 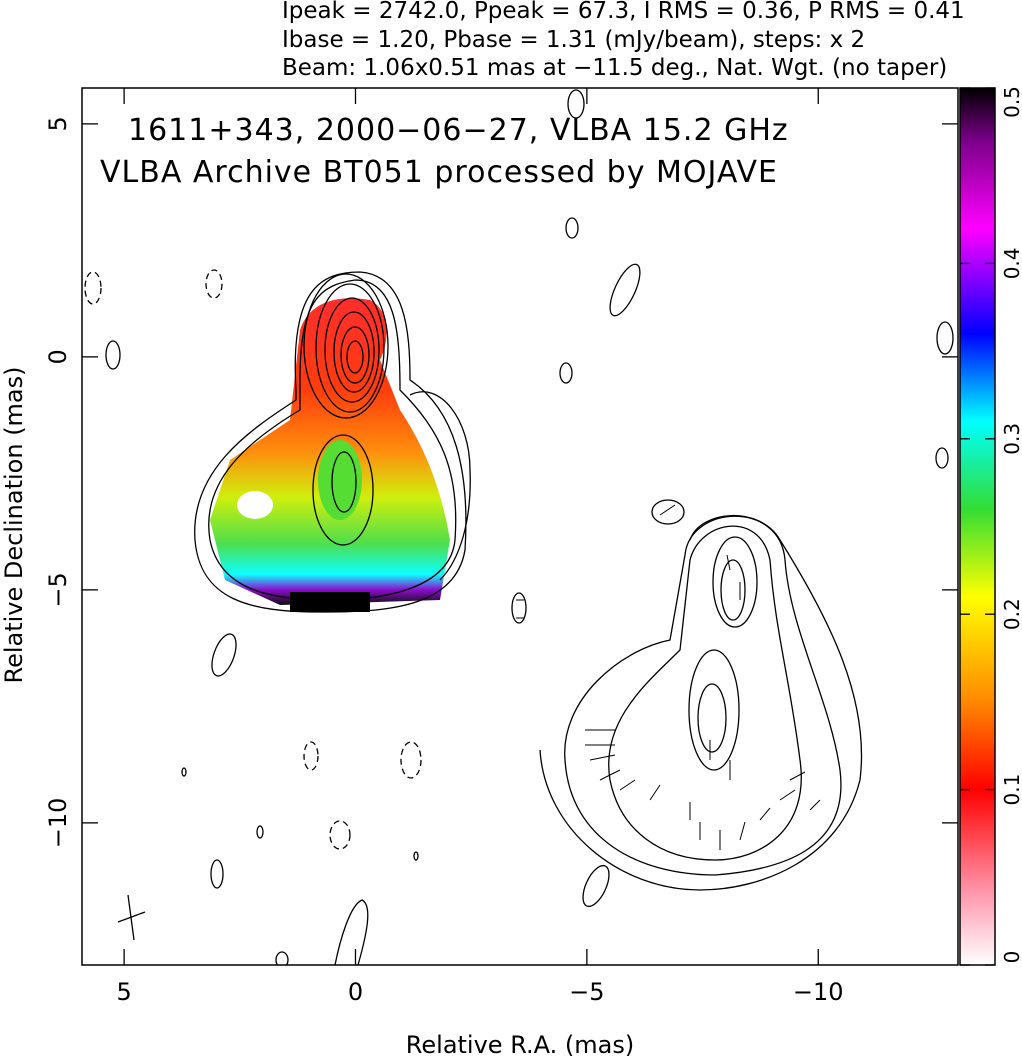 What do you see at coordinates (520, 1045) in the screenshot?
I see `x-axis-label: Relative R.A. (mas)` at bounding box center [520, 1045].